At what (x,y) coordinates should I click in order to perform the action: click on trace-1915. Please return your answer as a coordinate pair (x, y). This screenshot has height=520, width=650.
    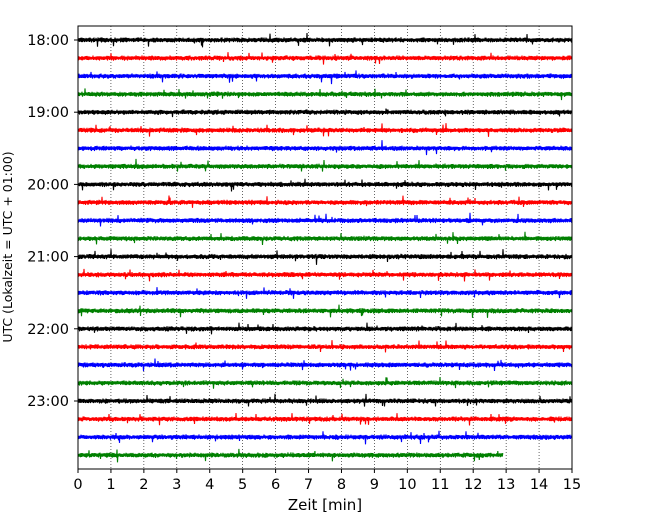
    Looking at the image, I should click on (325, 130).